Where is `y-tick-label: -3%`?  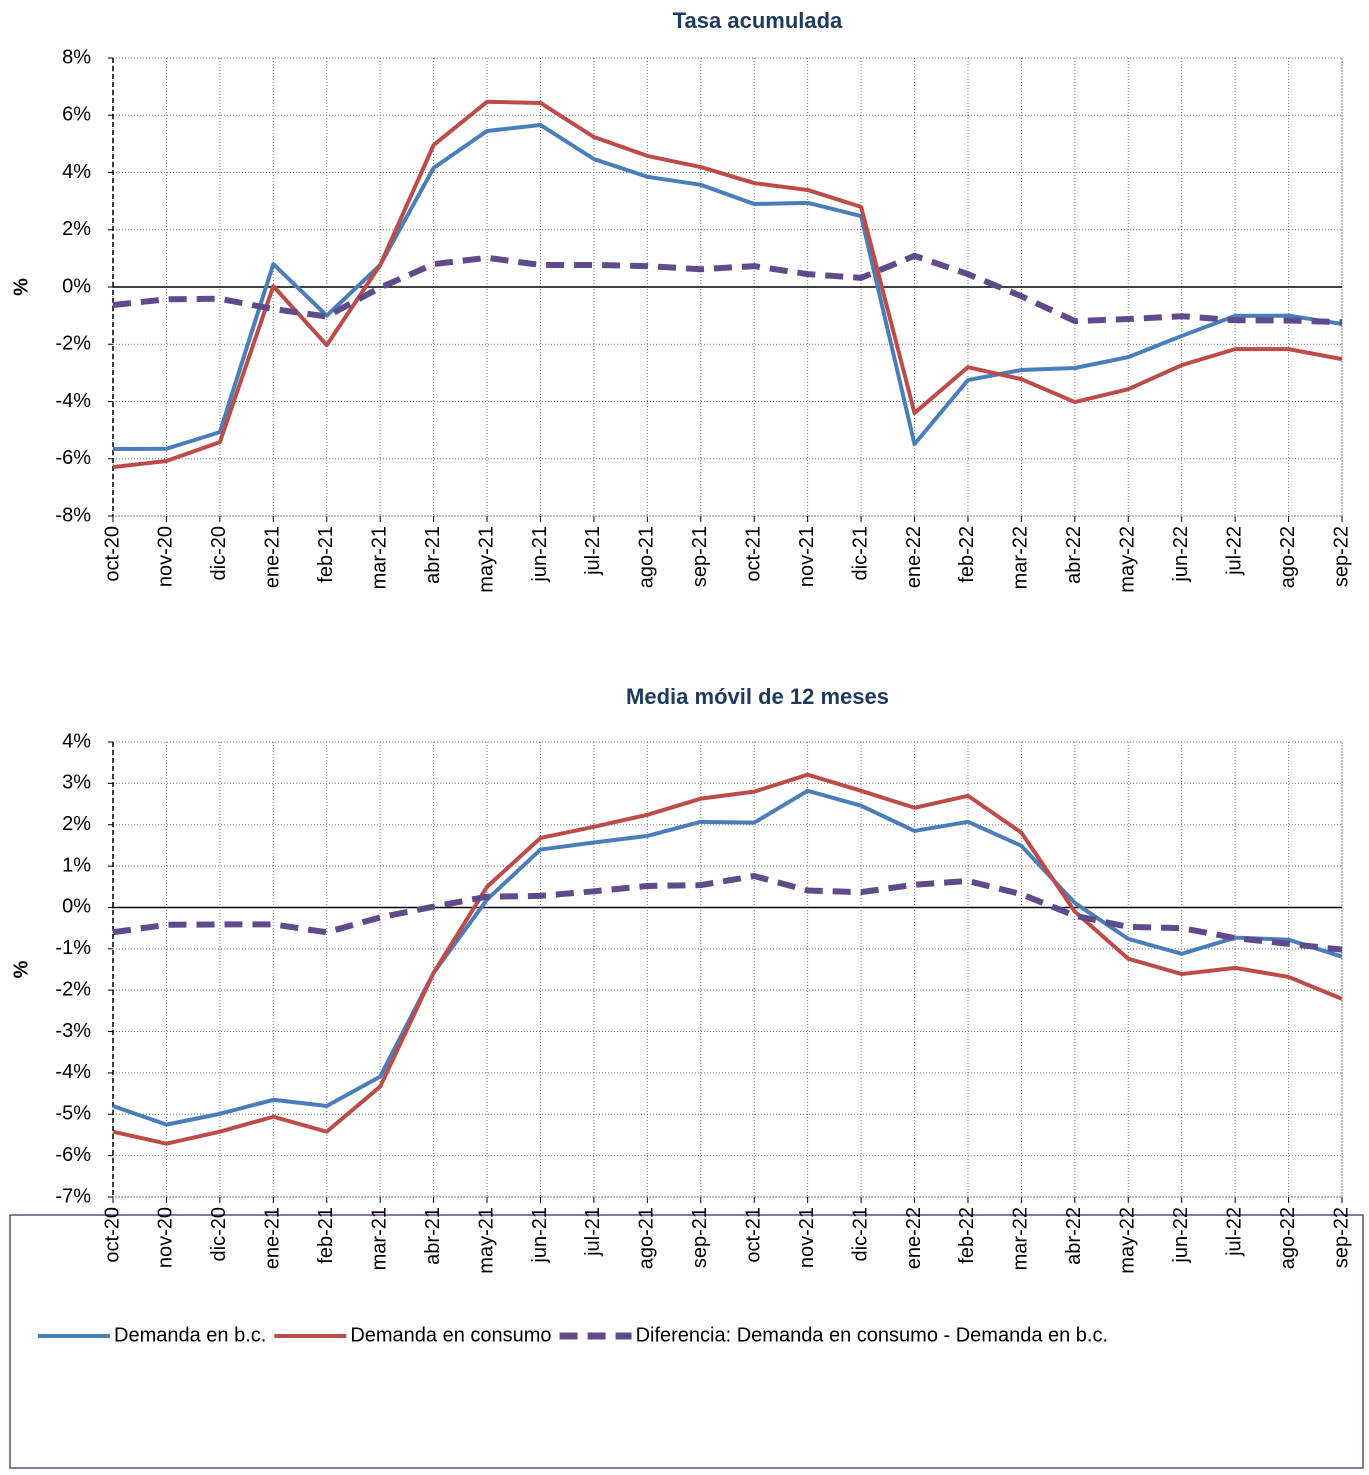 y-tick-label: -3% is located at coordinates (73, 1031).